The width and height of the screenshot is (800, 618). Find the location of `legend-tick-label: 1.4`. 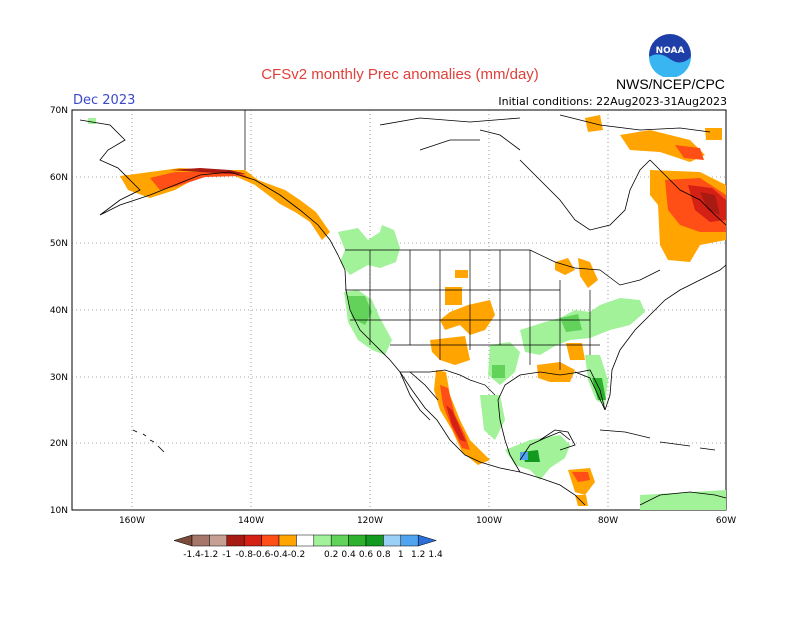

legend-tick-label: 1.4 is located at coordinates (435, 555).